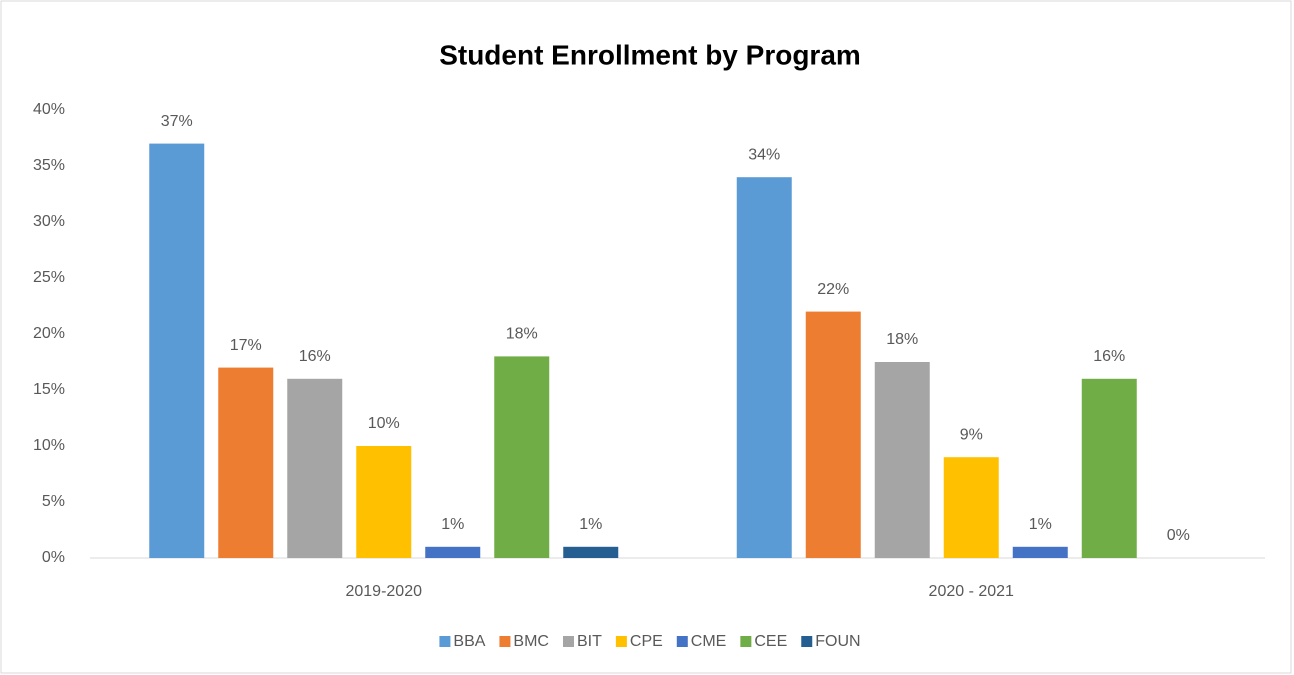  What do you see at coordinates (49, 277) in the screenshot?
I see `y-tick-label: 25%` at bounding box center [49, 277].